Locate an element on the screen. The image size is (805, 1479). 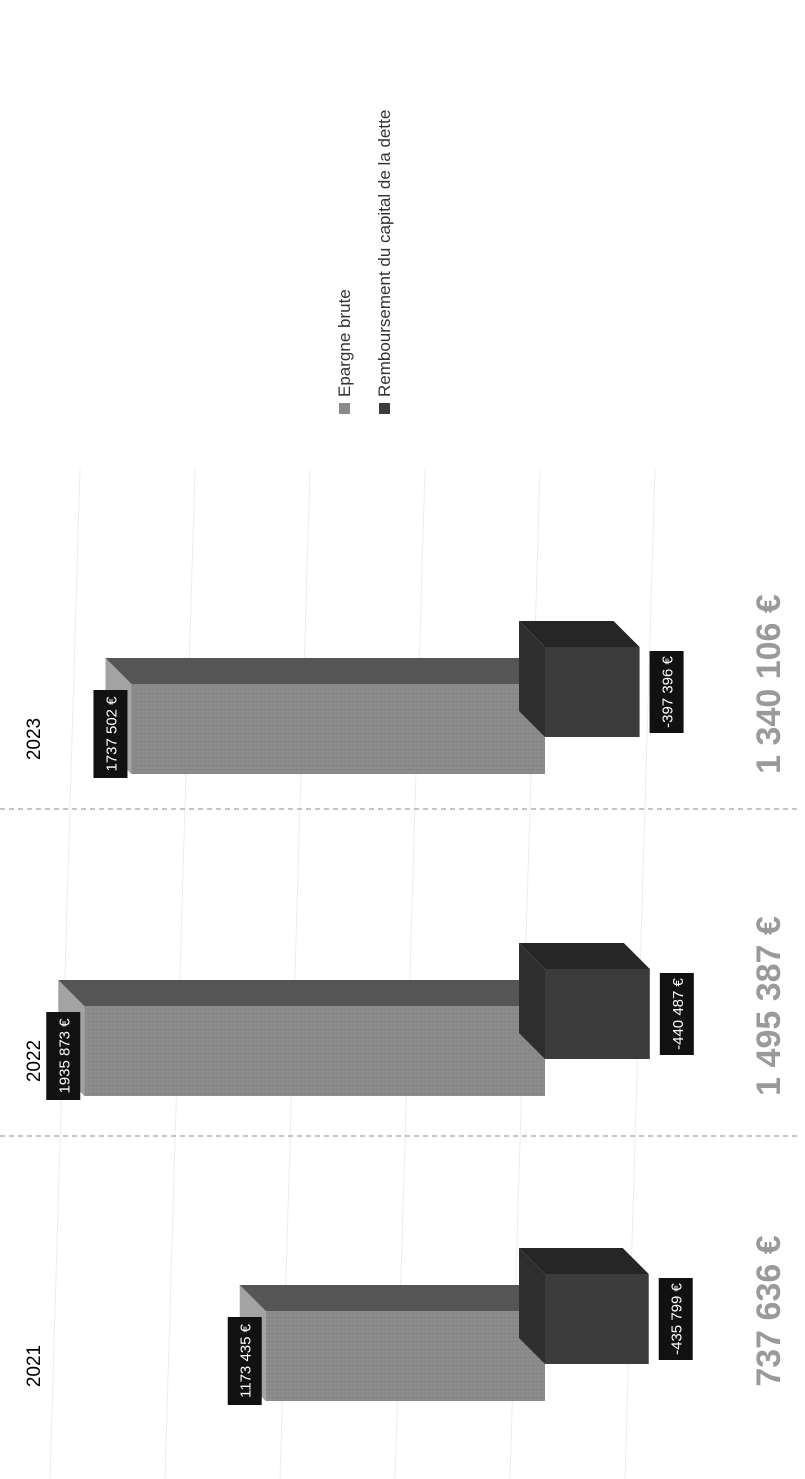
category-label: 2021 is located at coordinates (34, 1366).